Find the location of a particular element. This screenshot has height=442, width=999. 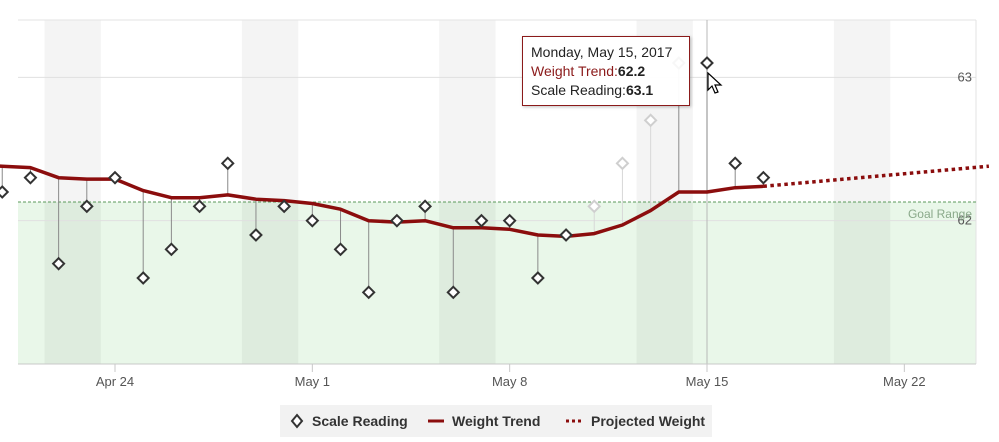

legend-box is located at coordinates (496, 421).